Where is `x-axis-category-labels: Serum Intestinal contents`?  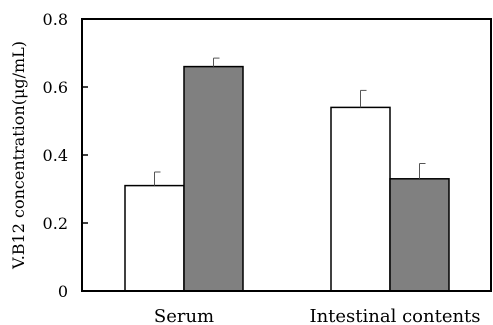
x-axis-category-labels: Serum Intestinal contents is located at coordinates (317, 315).